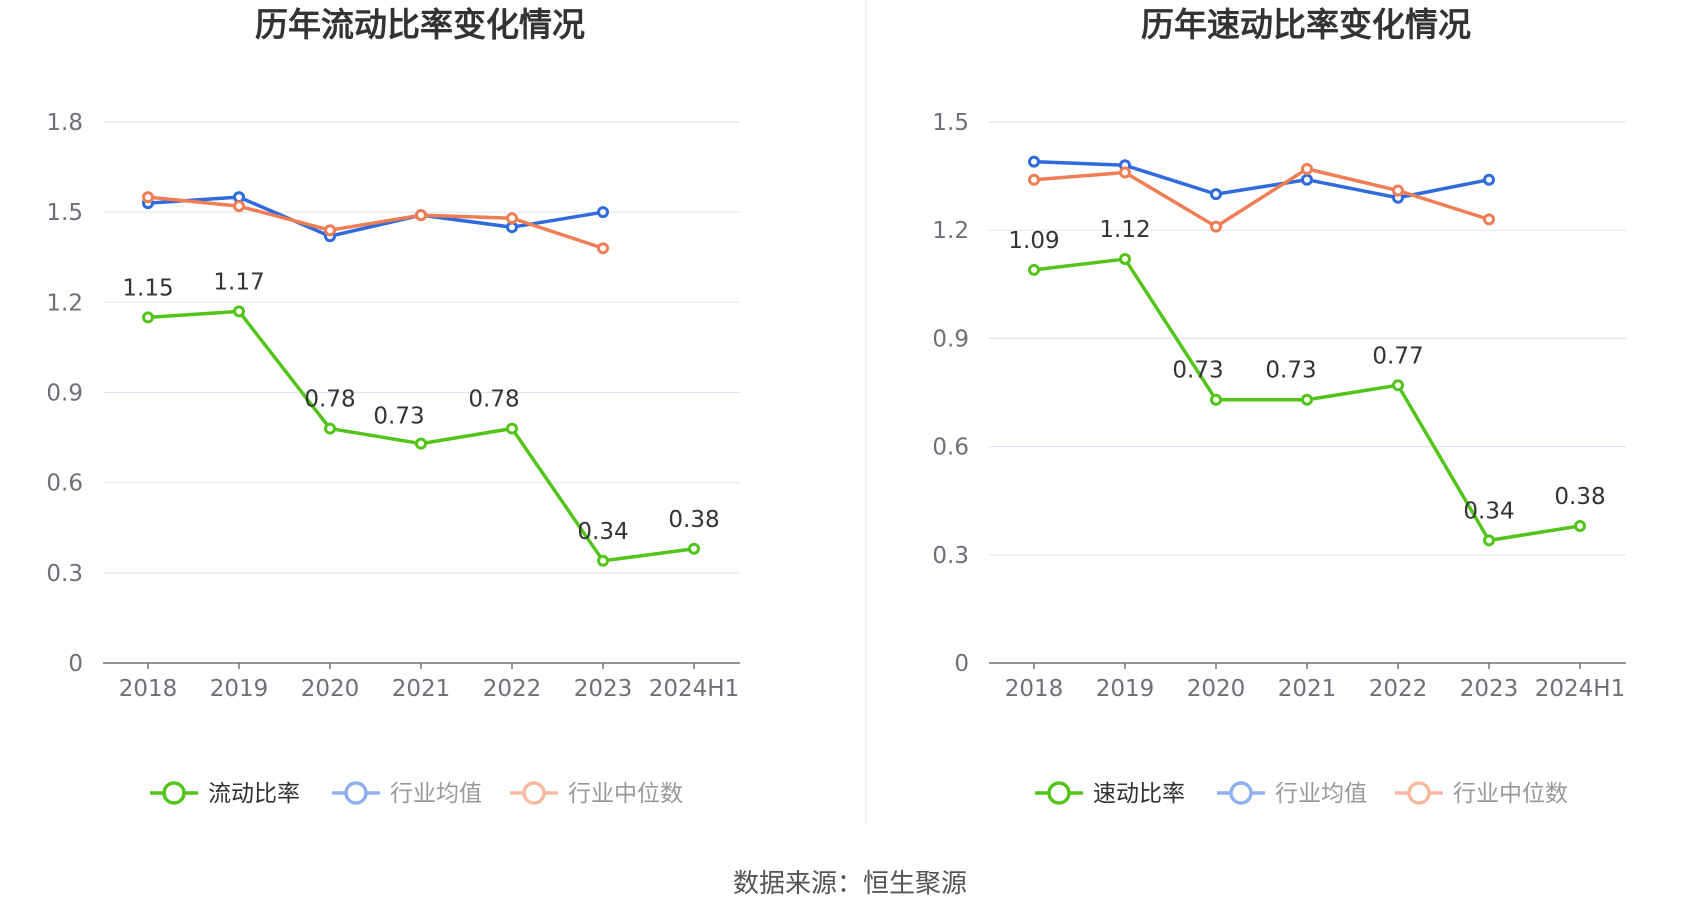 The image size is (1700, 918). I want to click on data-label: 0.77, so click(1397, 356).